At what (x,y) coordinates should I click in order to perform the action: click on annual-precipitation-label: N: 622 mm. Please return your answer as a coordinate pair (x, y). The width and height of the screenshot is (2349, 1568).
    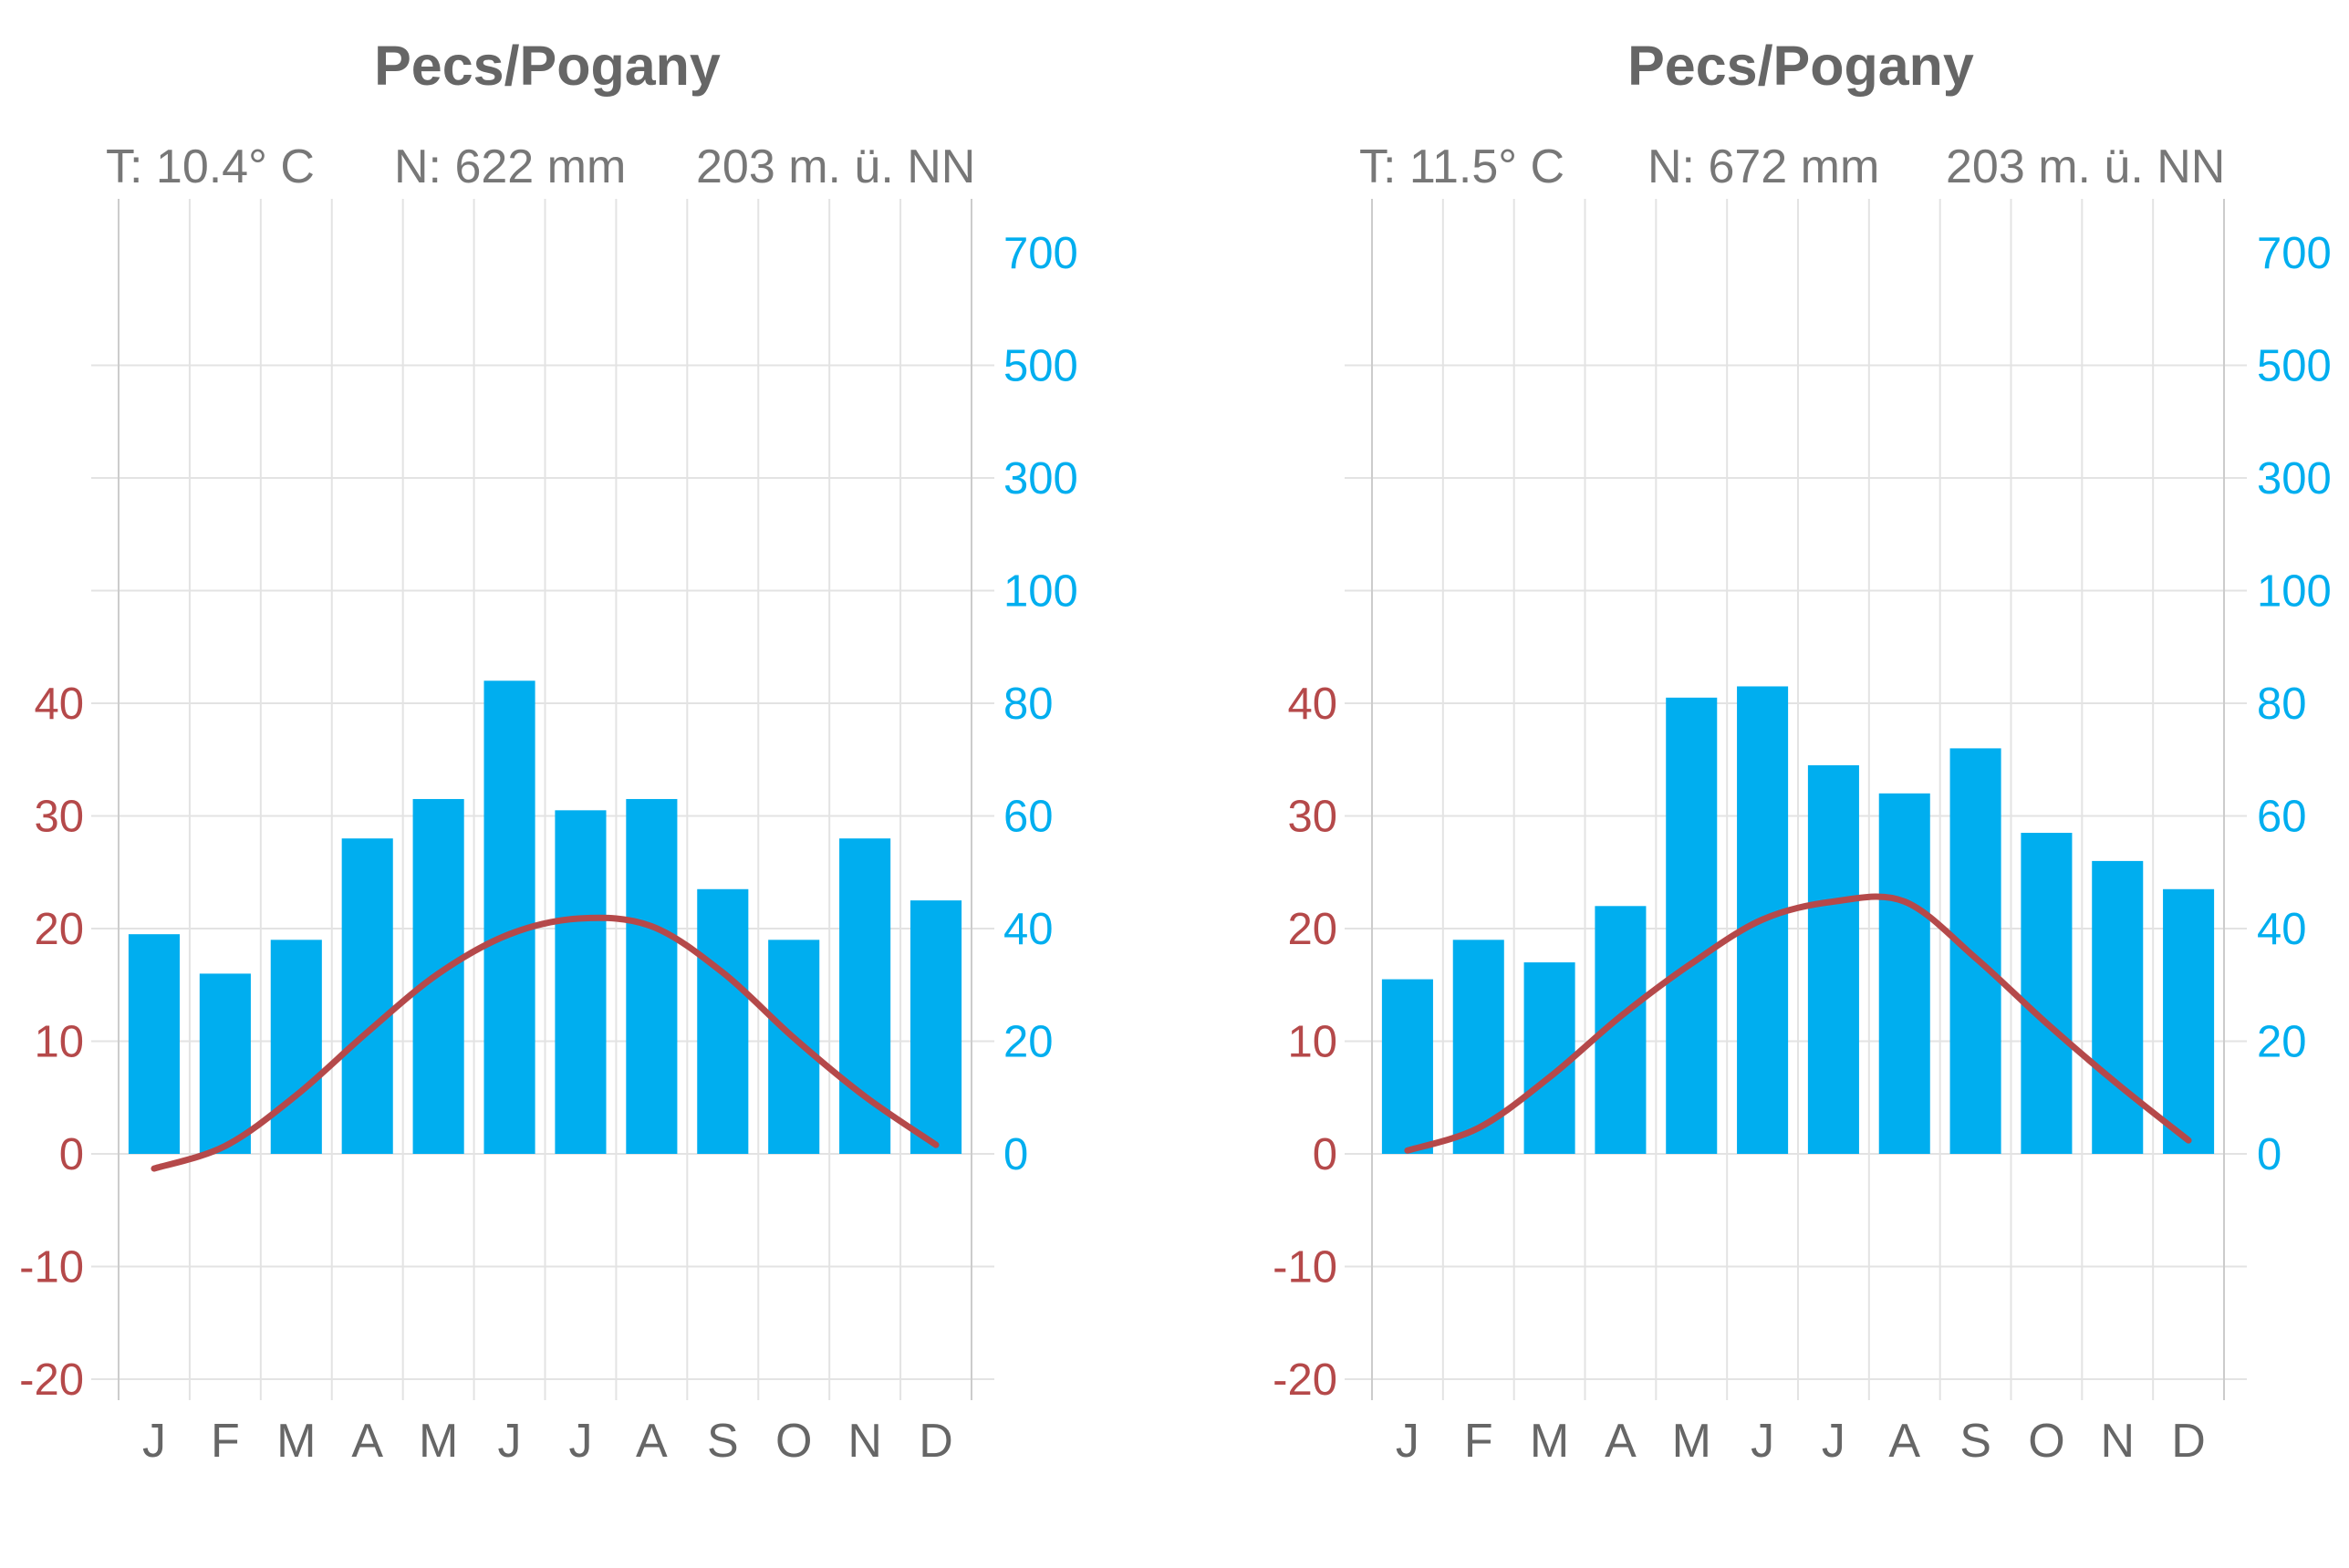
    Looking at the image, I should click on (510, 166).